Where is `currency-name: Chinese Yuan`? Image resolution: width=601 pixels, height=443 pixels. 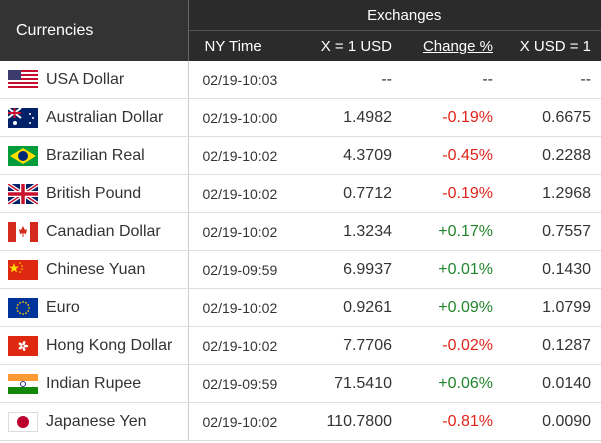 currency-name: Chinese Yuan is located at coordinates (96, 269).